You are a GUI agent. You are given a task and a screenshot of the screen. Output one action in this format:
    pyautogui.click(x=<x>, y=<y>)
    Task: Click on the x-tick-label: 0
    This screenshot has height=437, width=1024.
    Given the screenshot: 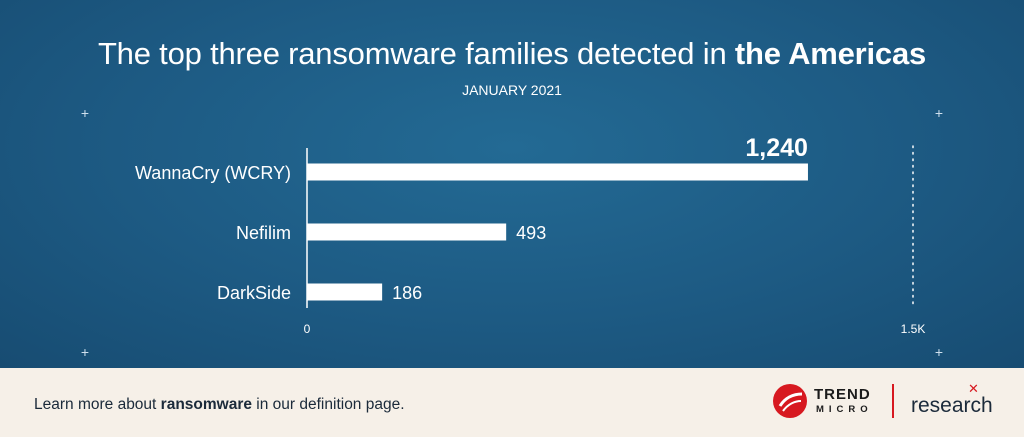 What is the action you would take?
    pyautogui.click(x=307, y=329)
    